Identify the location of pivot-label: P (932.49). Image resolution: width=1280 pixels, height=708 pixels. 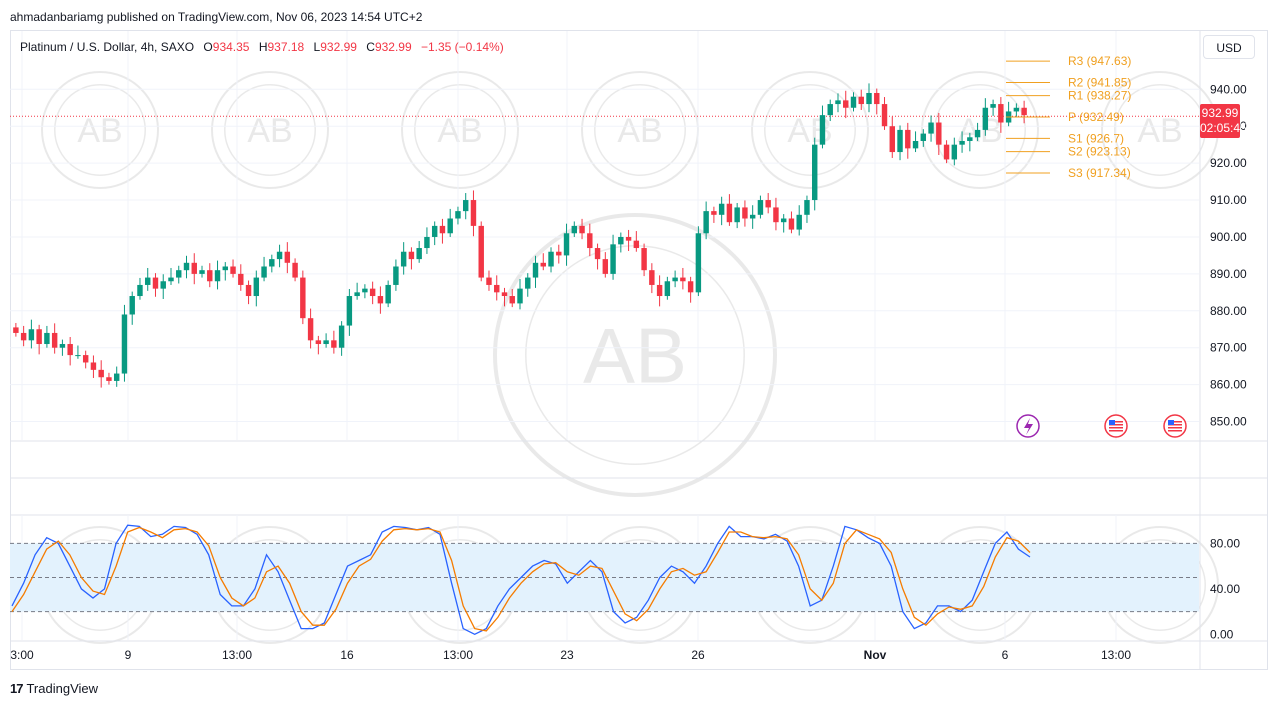
(1096, 117).